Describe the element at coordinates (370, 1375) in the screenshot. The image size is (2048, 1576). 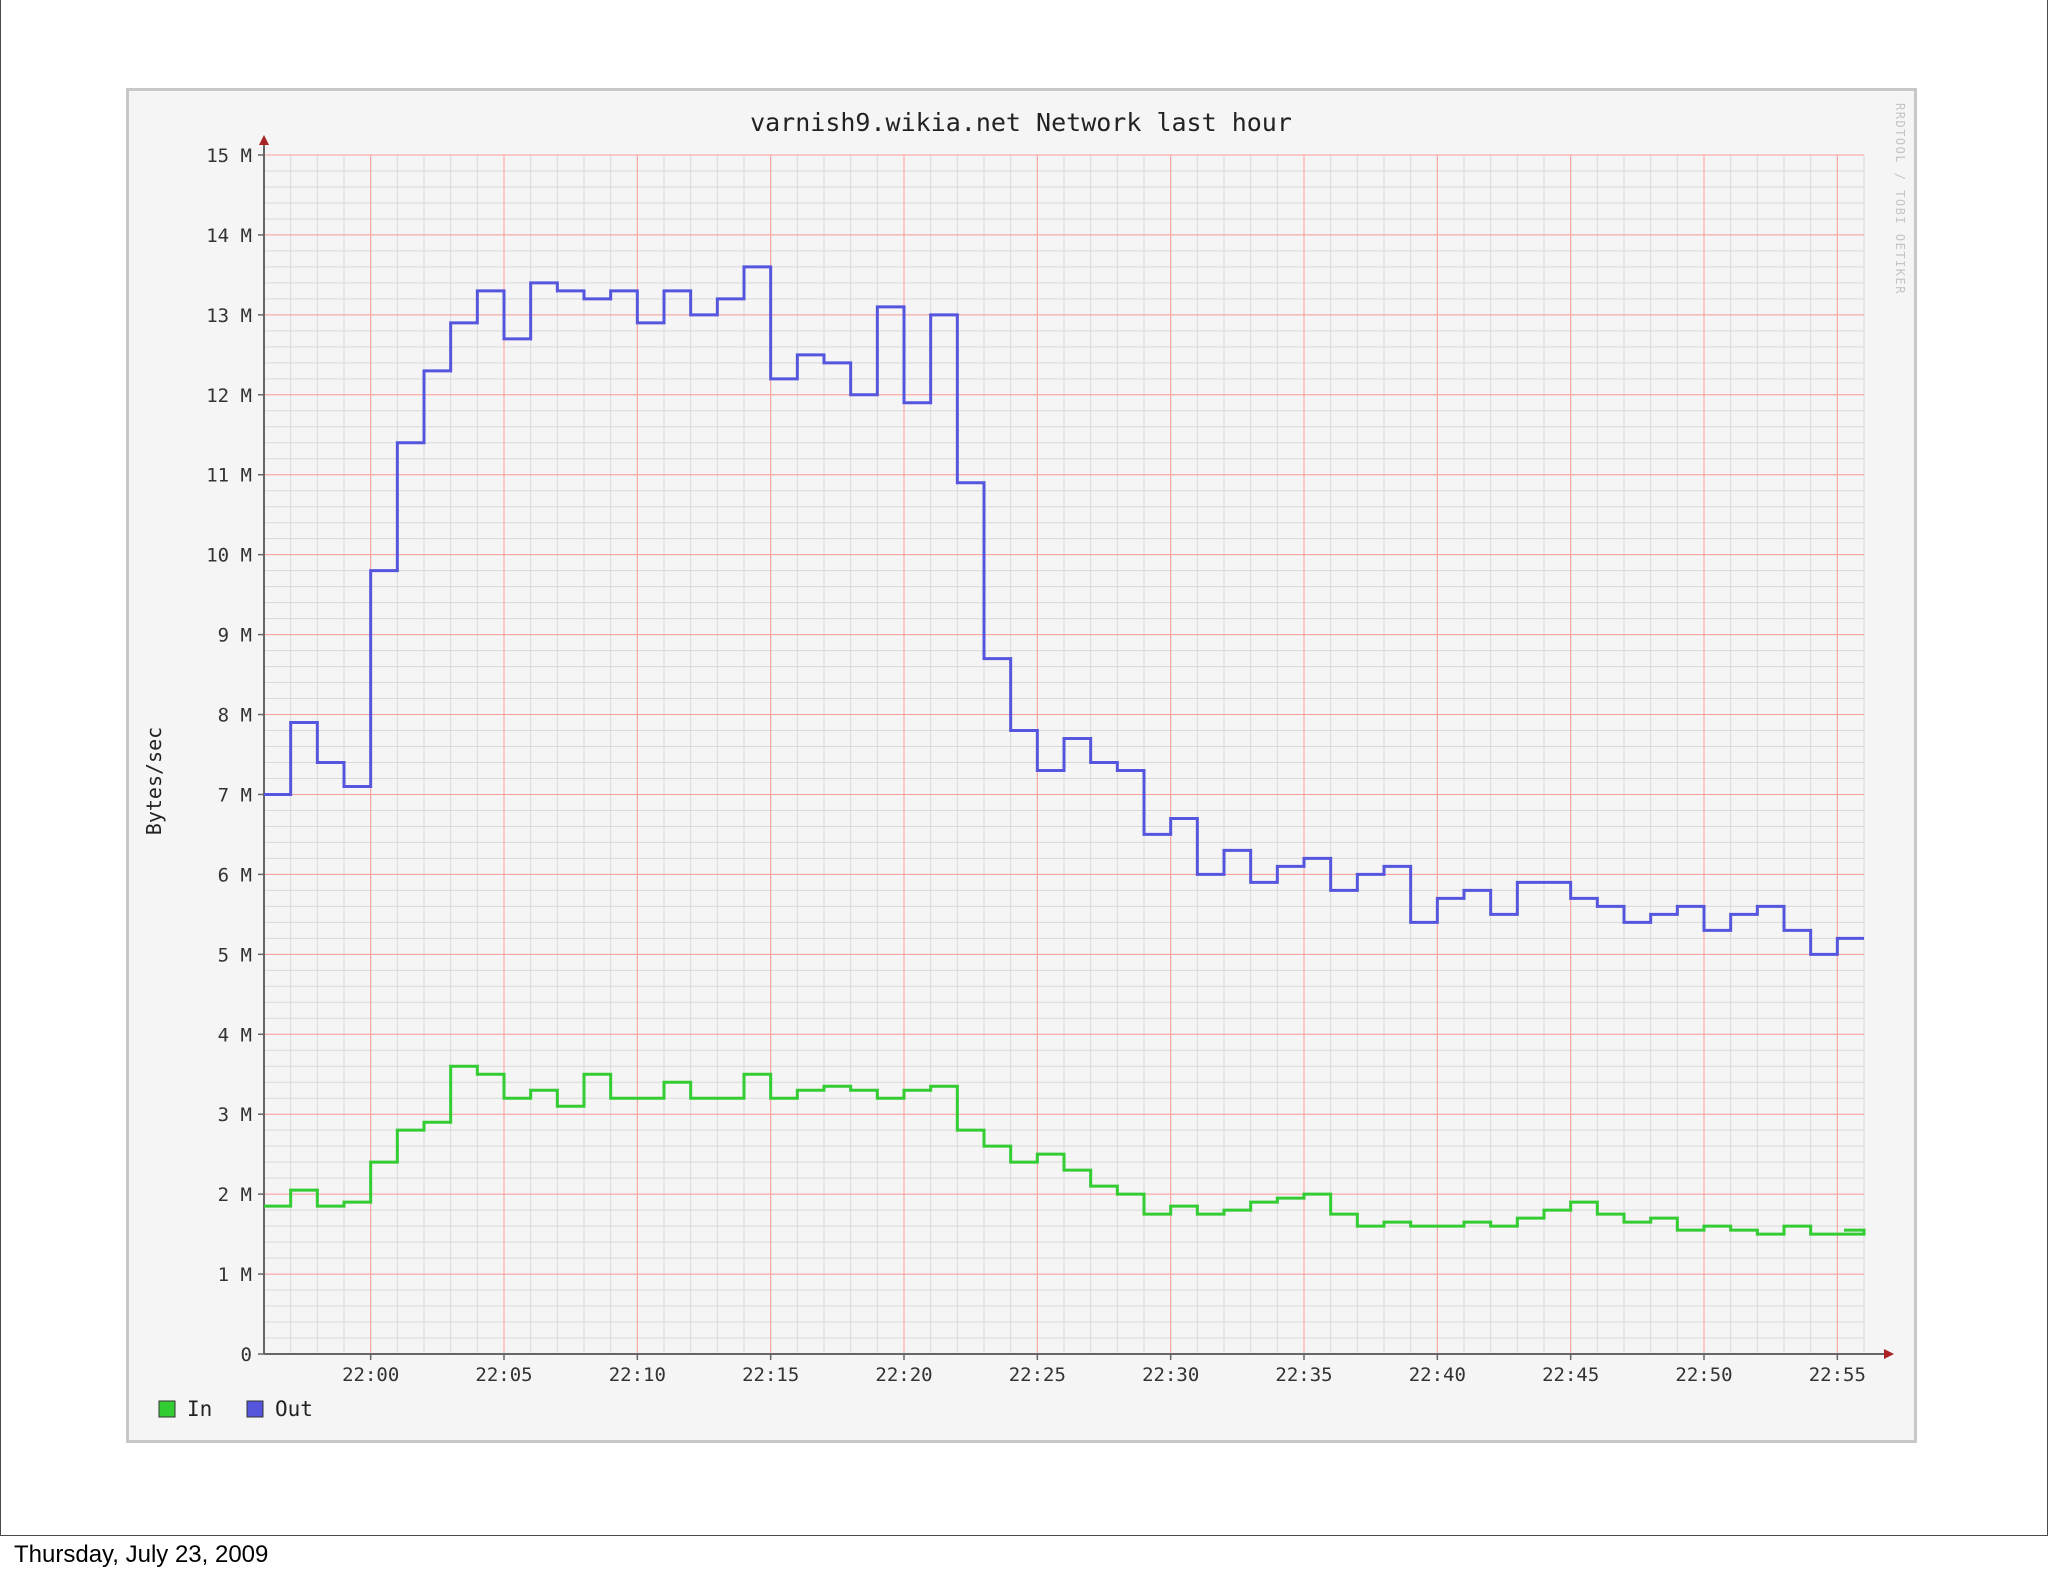
I see `x-tick-label: 22:00` at that location.